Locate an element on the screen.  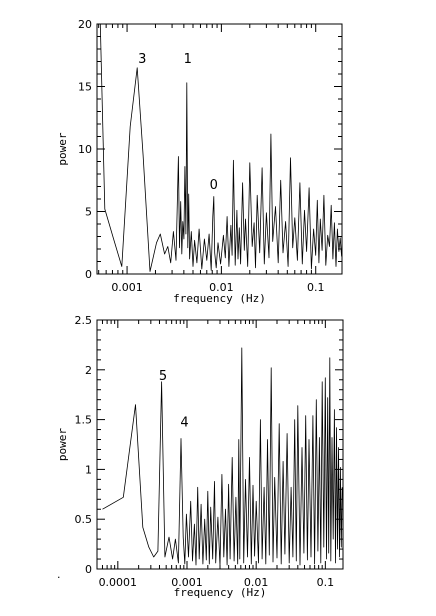
y-tick-label: 1.5 is located at coordinates (84, 420).